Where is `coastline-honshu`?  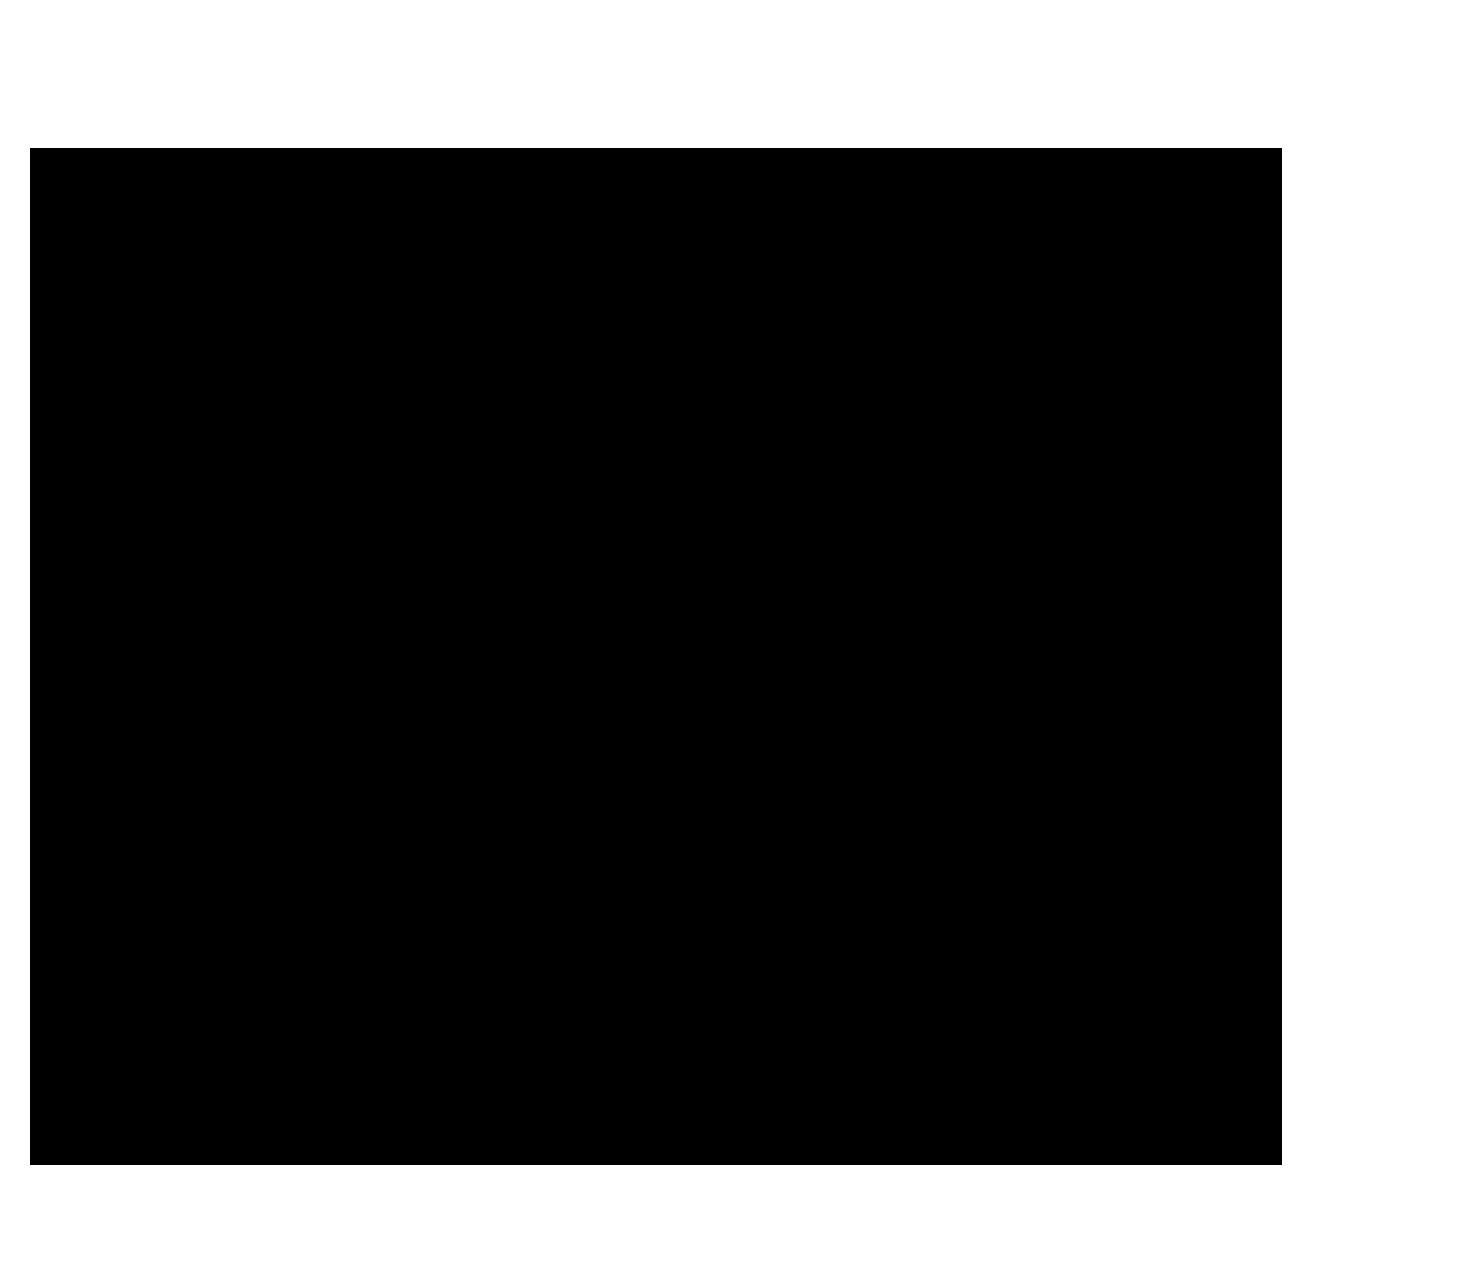
coastline-honshu is located at coordinates (1213, 1049).